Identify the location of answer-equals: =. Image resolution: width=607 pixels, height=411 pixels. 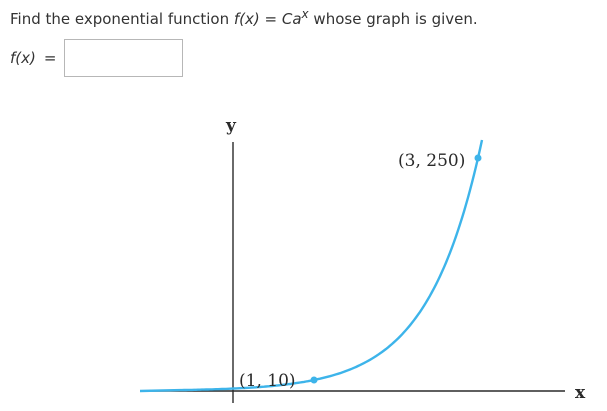
(50, 58).